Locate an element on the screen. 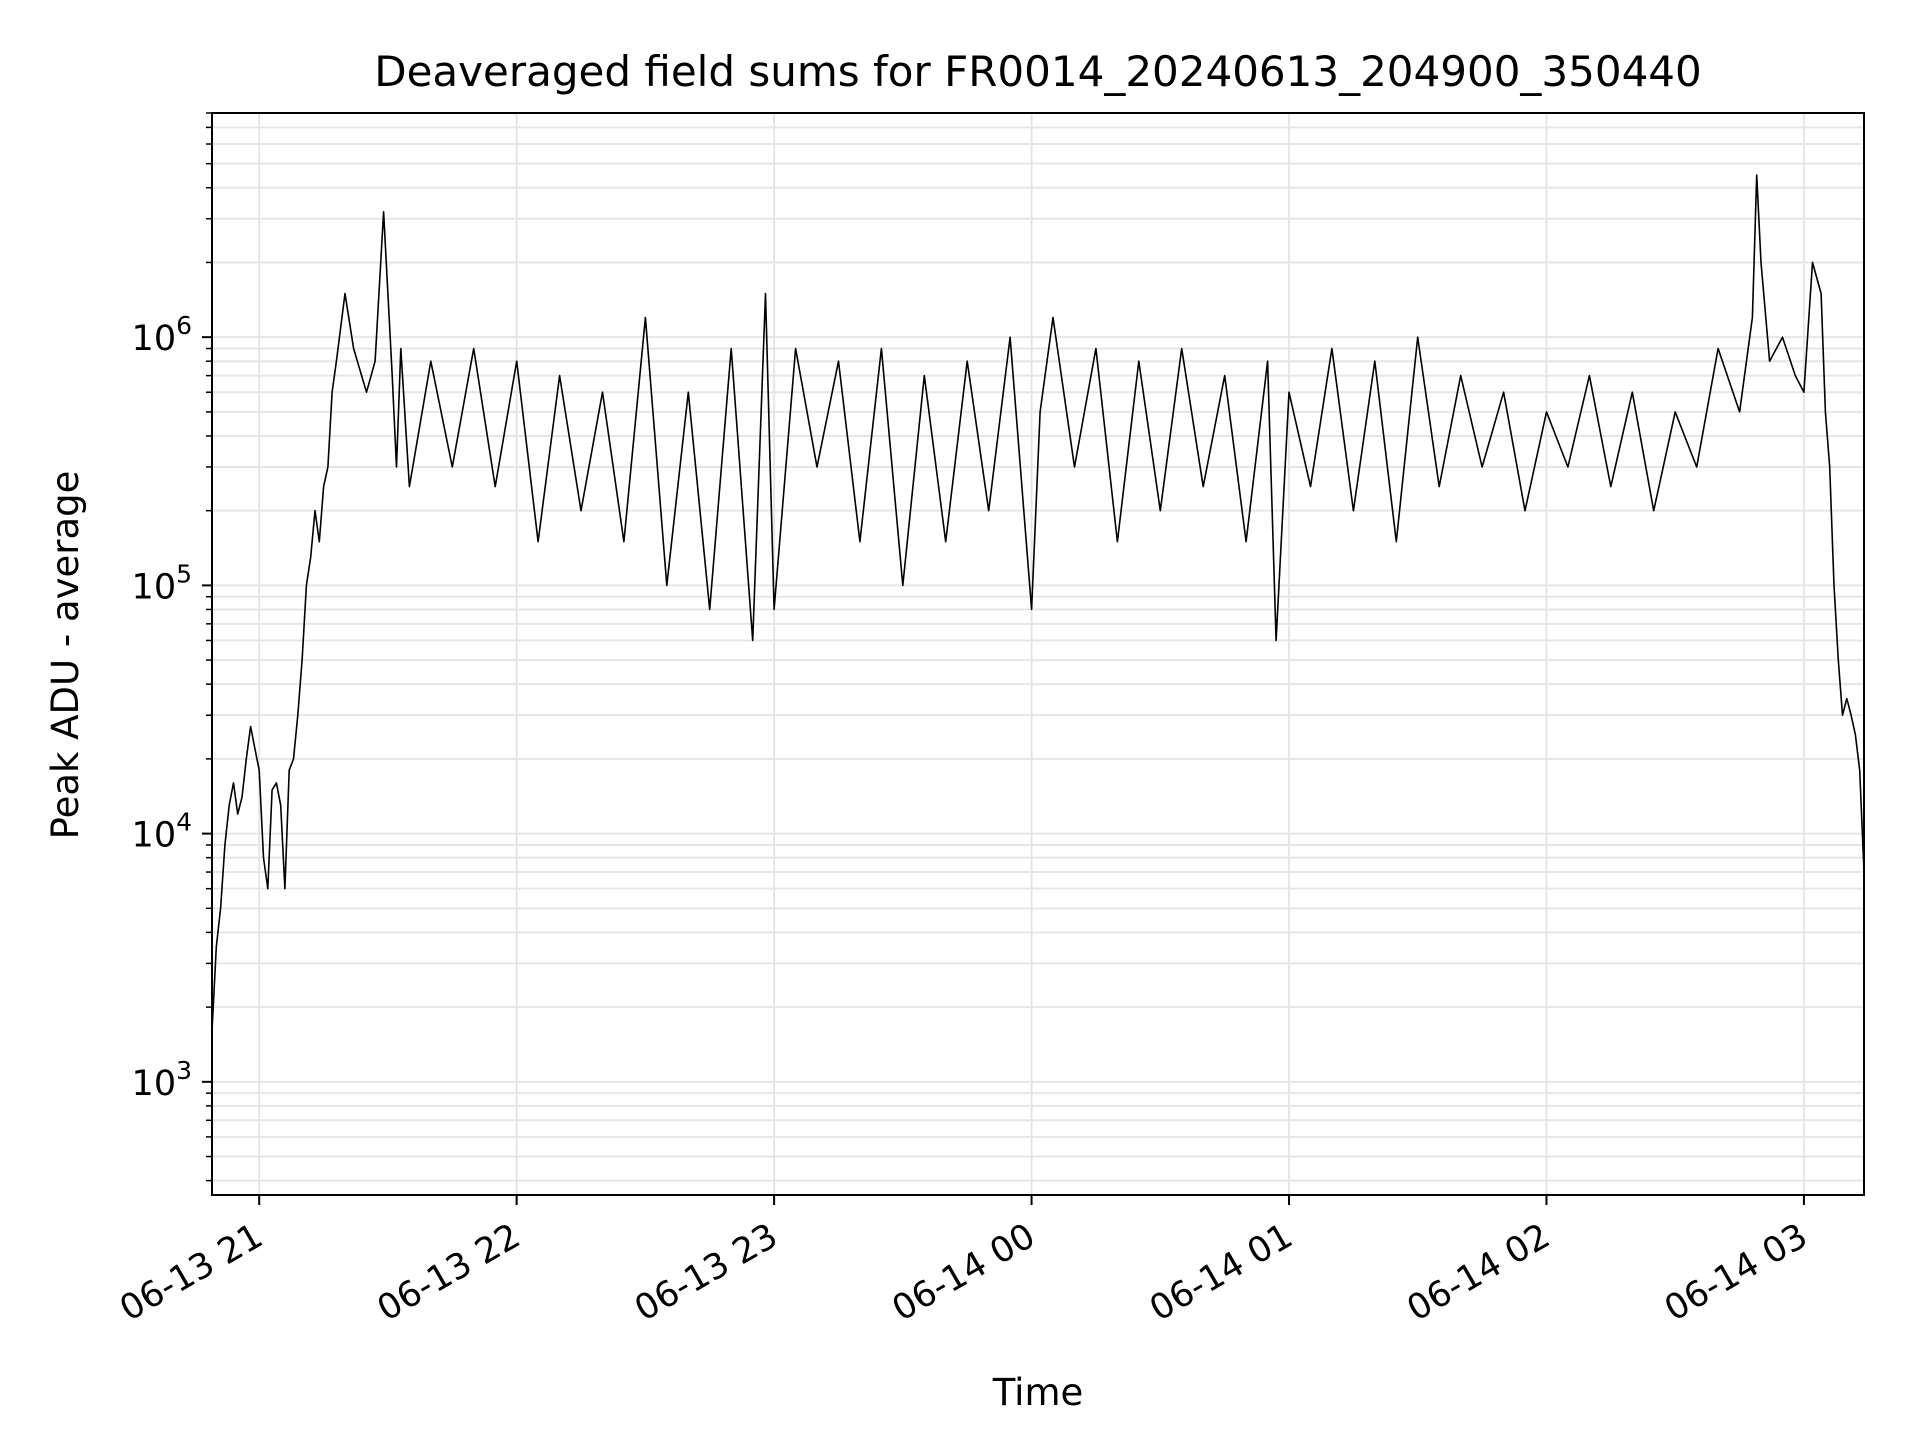 This screenshot has height=1440, width=1920. y-tick-label: 10⁴ is located at coordinates (162, 832).